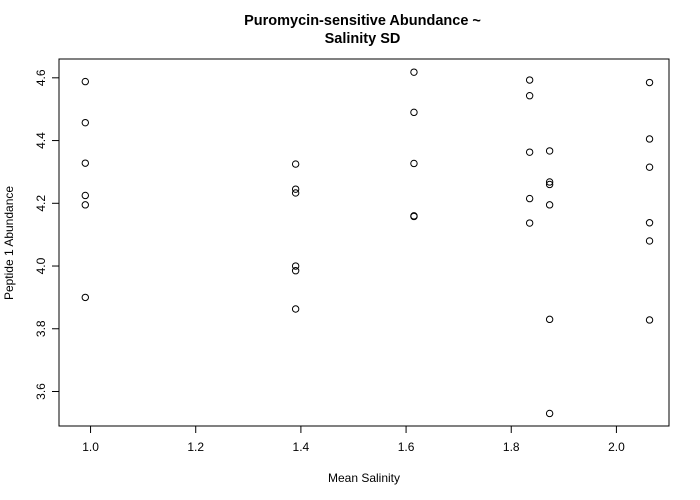 The height and width of the screenshot is (500, 700). What do you see at coordinates (41, 203) in the screenshot?
I see `y-tick-label: 4.2` at bounding box center [41, 203].